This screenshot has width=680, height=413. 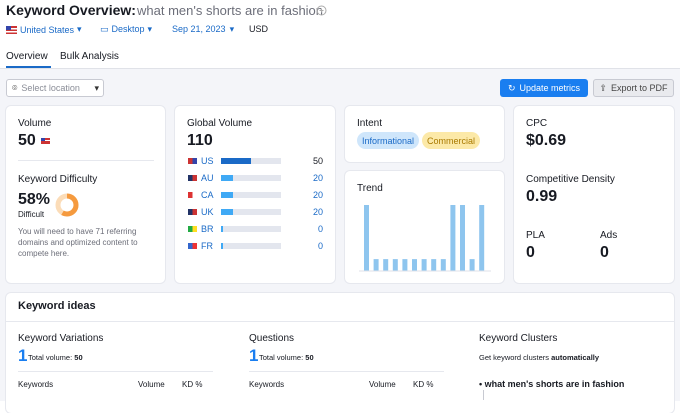 What do you see at coordinates (207, 161) in the screenshot?
I see `country-code: US` at bounding box center [207, 161].